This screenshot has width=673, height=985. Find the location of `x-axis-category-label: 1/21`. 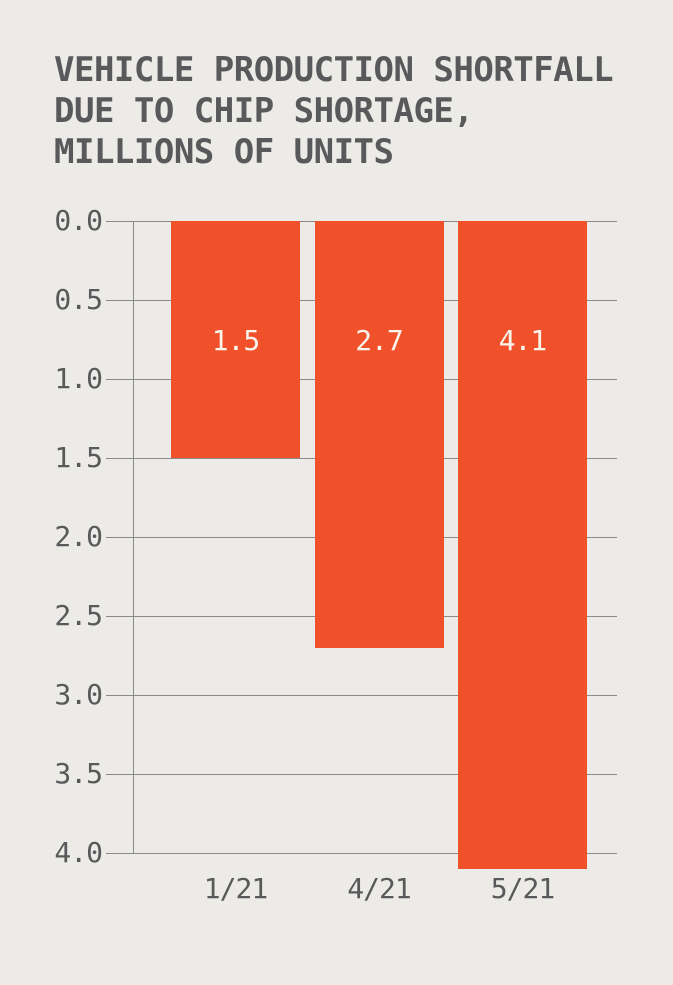

x-axis-category-label: 1/21 is located at coordinates (235, 888).